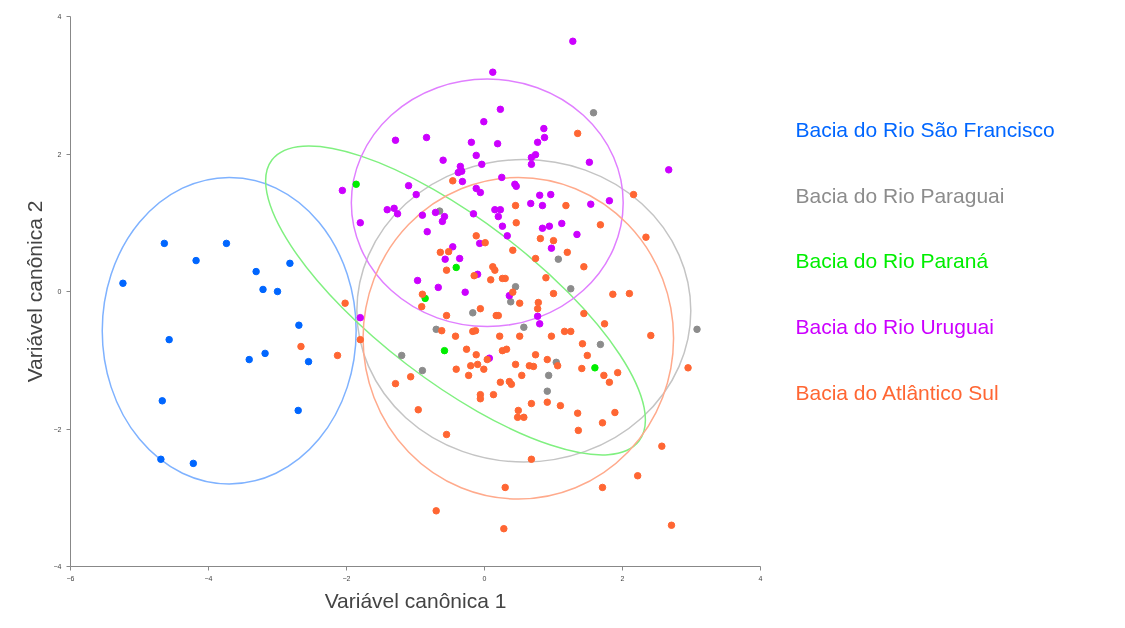 The width and height of the screenshot is (1125, 628). Describe the element at coordinates (34, 291) in the screenshot. I see `y-axis-title: Variável canônica 2` at that location.